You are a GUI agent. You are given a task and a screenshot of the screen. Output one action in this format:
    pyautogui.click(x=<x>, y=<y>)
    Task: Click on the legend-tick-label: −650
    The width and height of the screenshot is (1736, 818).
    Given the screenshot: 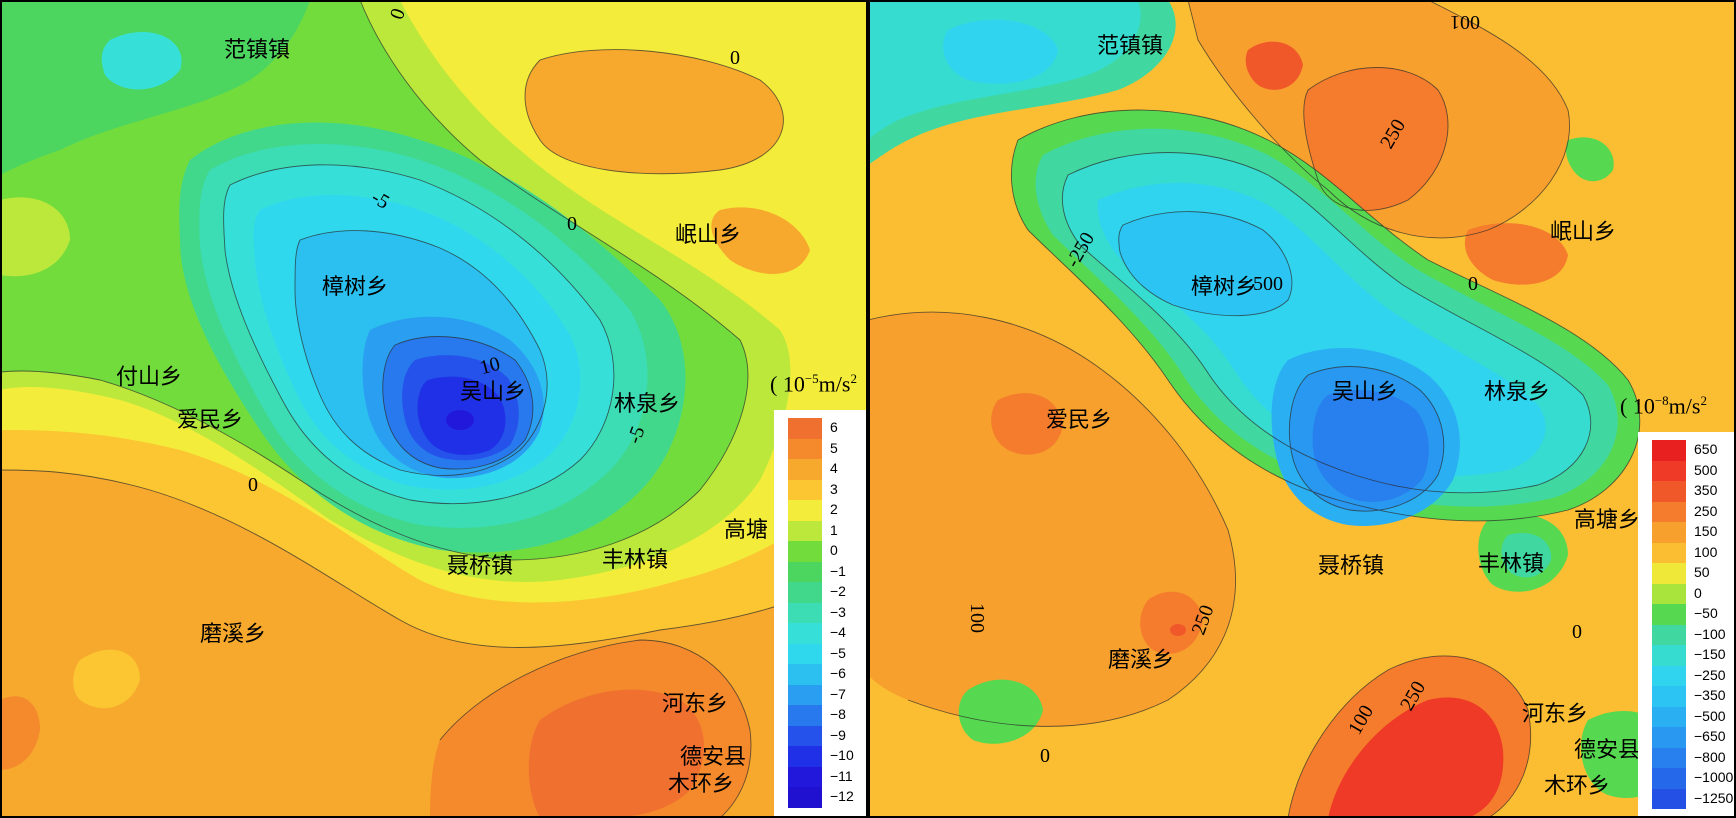 What is the action you would take?
    pyautogui.click(x=1710, y=736)
    